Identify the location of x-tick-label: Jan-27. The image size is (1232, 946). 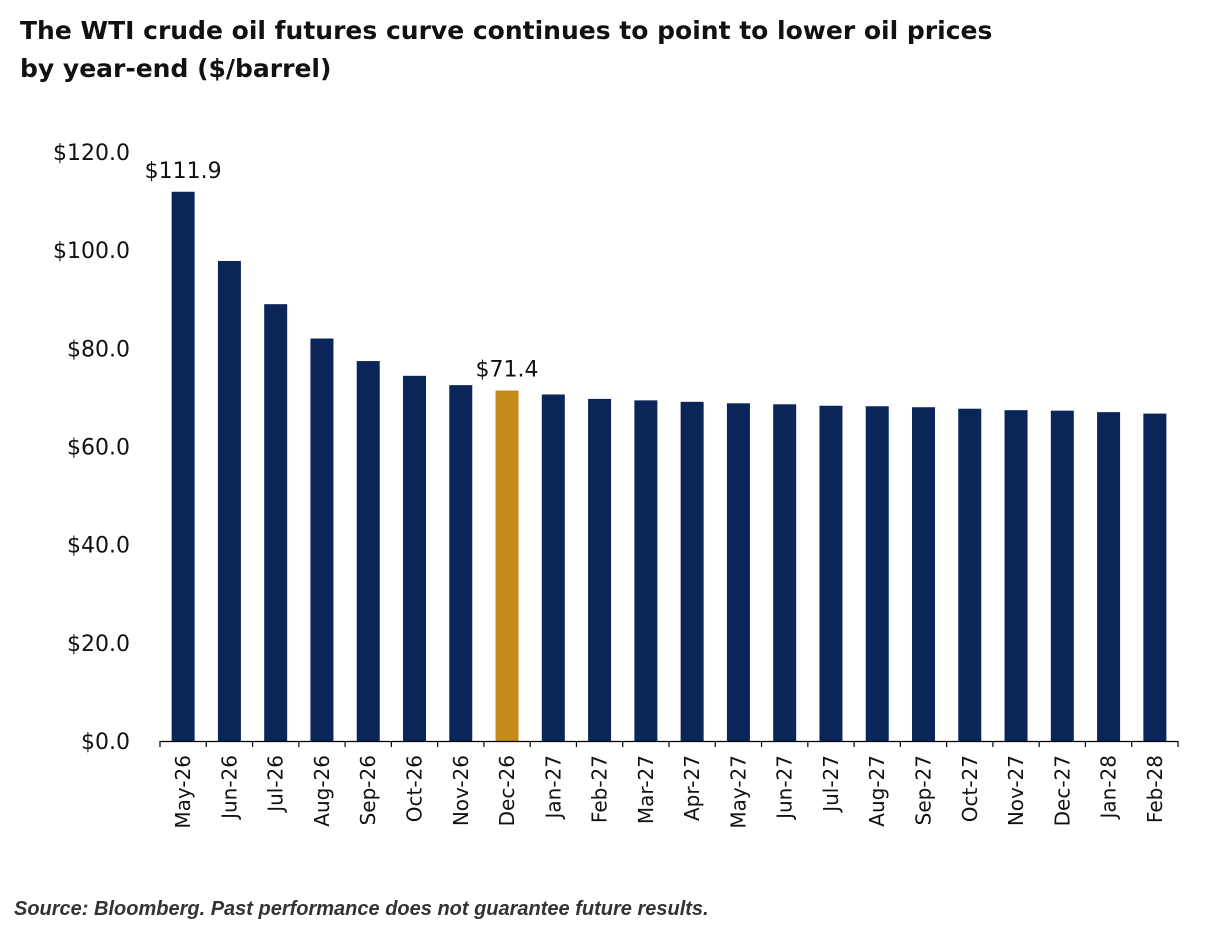
(553, 788).